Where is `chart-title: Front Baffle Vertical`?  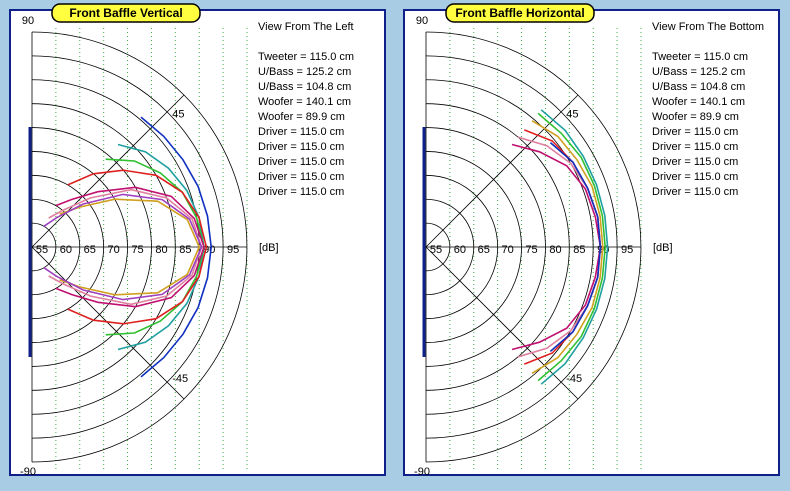
chart-title: Front Baffle Vertical is located at coordinates (125, 13).